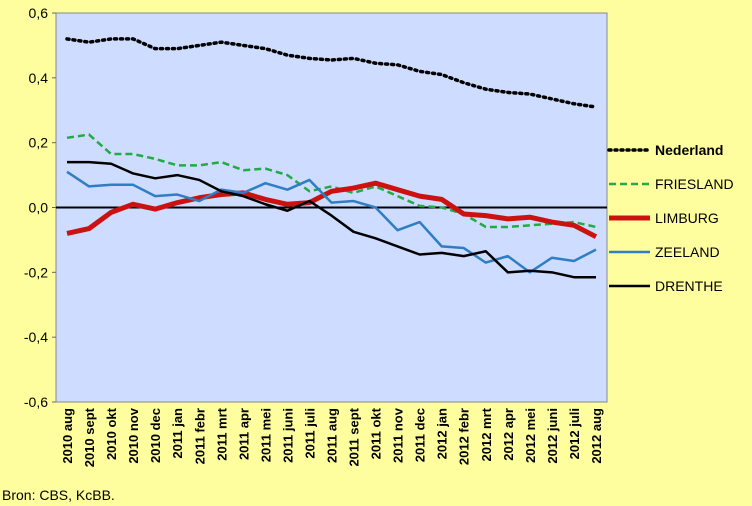 This screenshot has height=506, width=752. What do you see at coordinates (58, 495) in the screenshot?
I see `source: Bron: CBS, KcBB.` at bounding box center [58, 495].